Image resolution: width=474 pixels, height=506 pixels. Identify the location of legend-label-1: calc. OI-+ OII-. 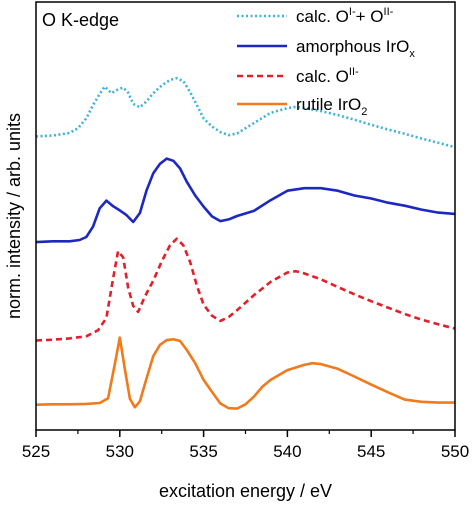
(345, 16).